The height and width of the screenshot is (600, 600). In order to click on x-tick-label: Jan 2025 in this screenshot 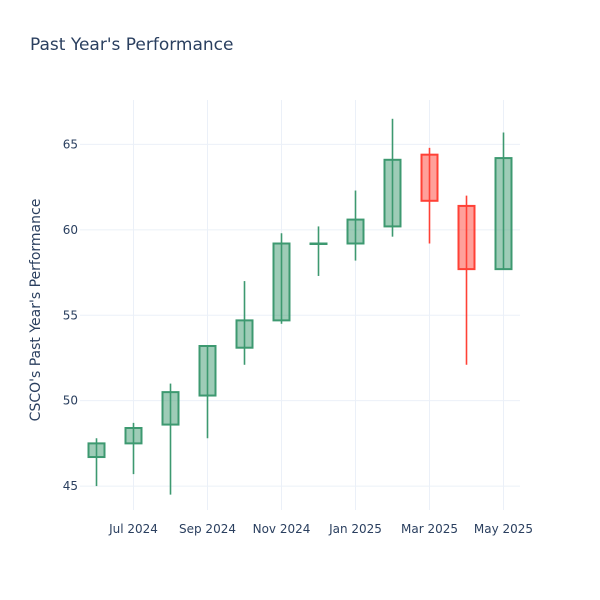, I will do `click(355, 529)`.